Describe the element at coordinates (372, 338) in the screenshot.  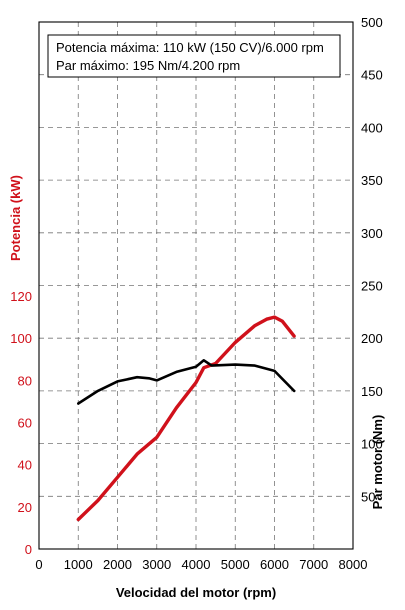
I see `right-tick-label: 200` at that location.